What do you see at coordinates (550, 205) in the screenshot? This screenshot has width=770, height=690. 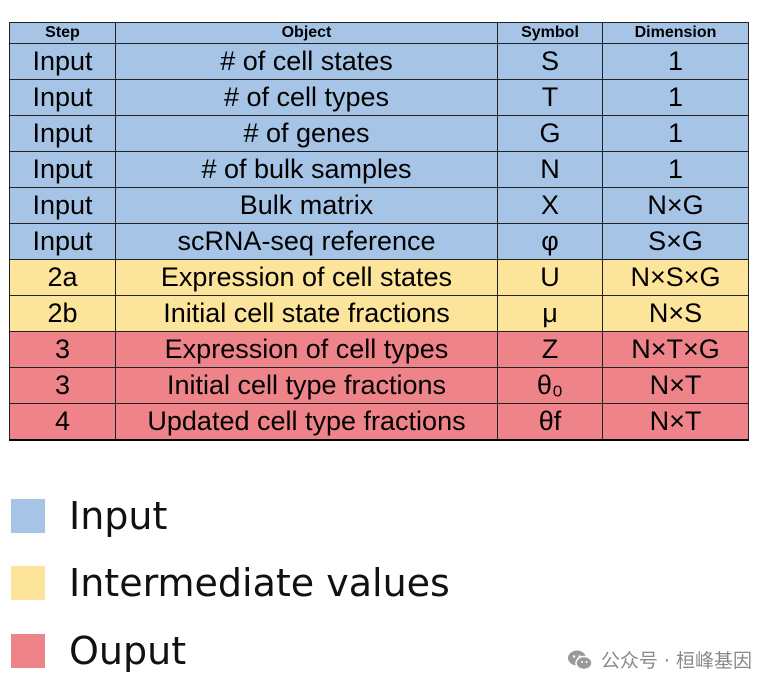 I see `symbol-cell: X` at bounding box center [550, 205].